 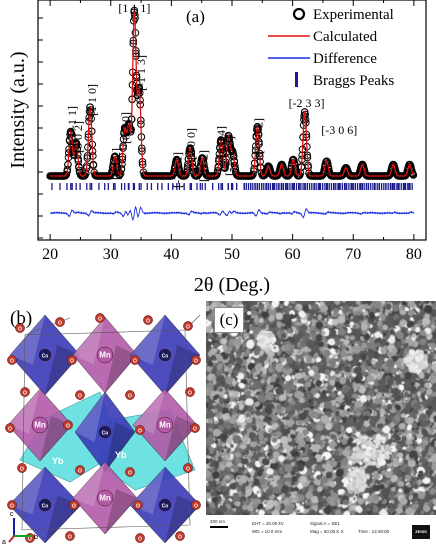 I want to click on mn-atom-label: Mn, so click(x=105, y=498).